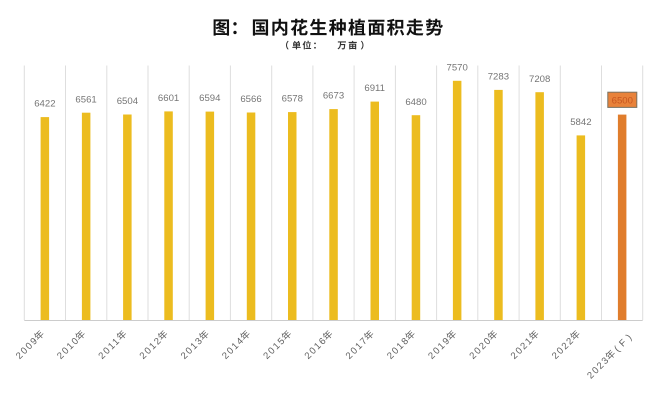 Image resolution: width=660 pixels, height=408 pixels. Describe the element at coordinates (85, 99) in the screenshot. I see `svg-text: 6561` at that location.